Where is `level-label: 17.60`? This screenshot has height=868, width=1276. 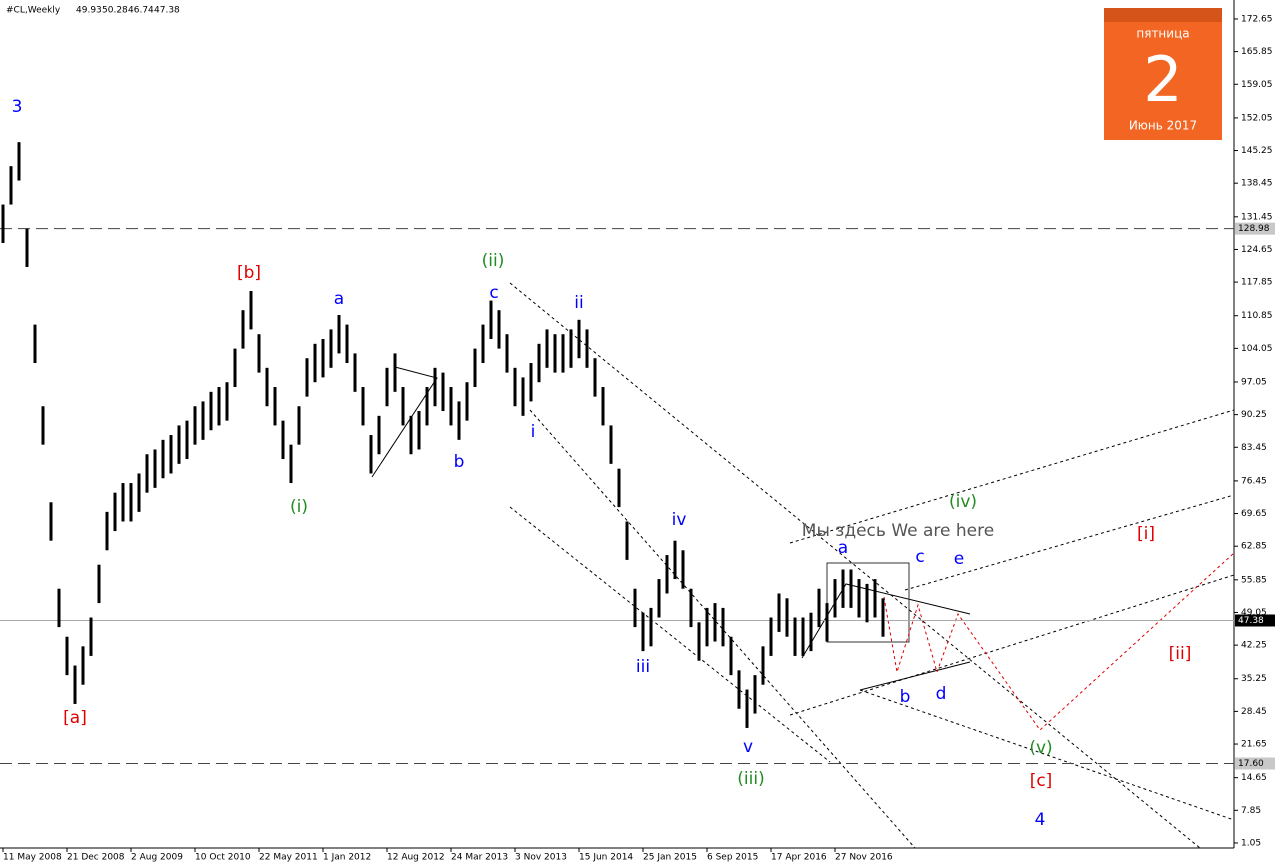 level-label: 17.60 is located at coordinates (1251, 764).